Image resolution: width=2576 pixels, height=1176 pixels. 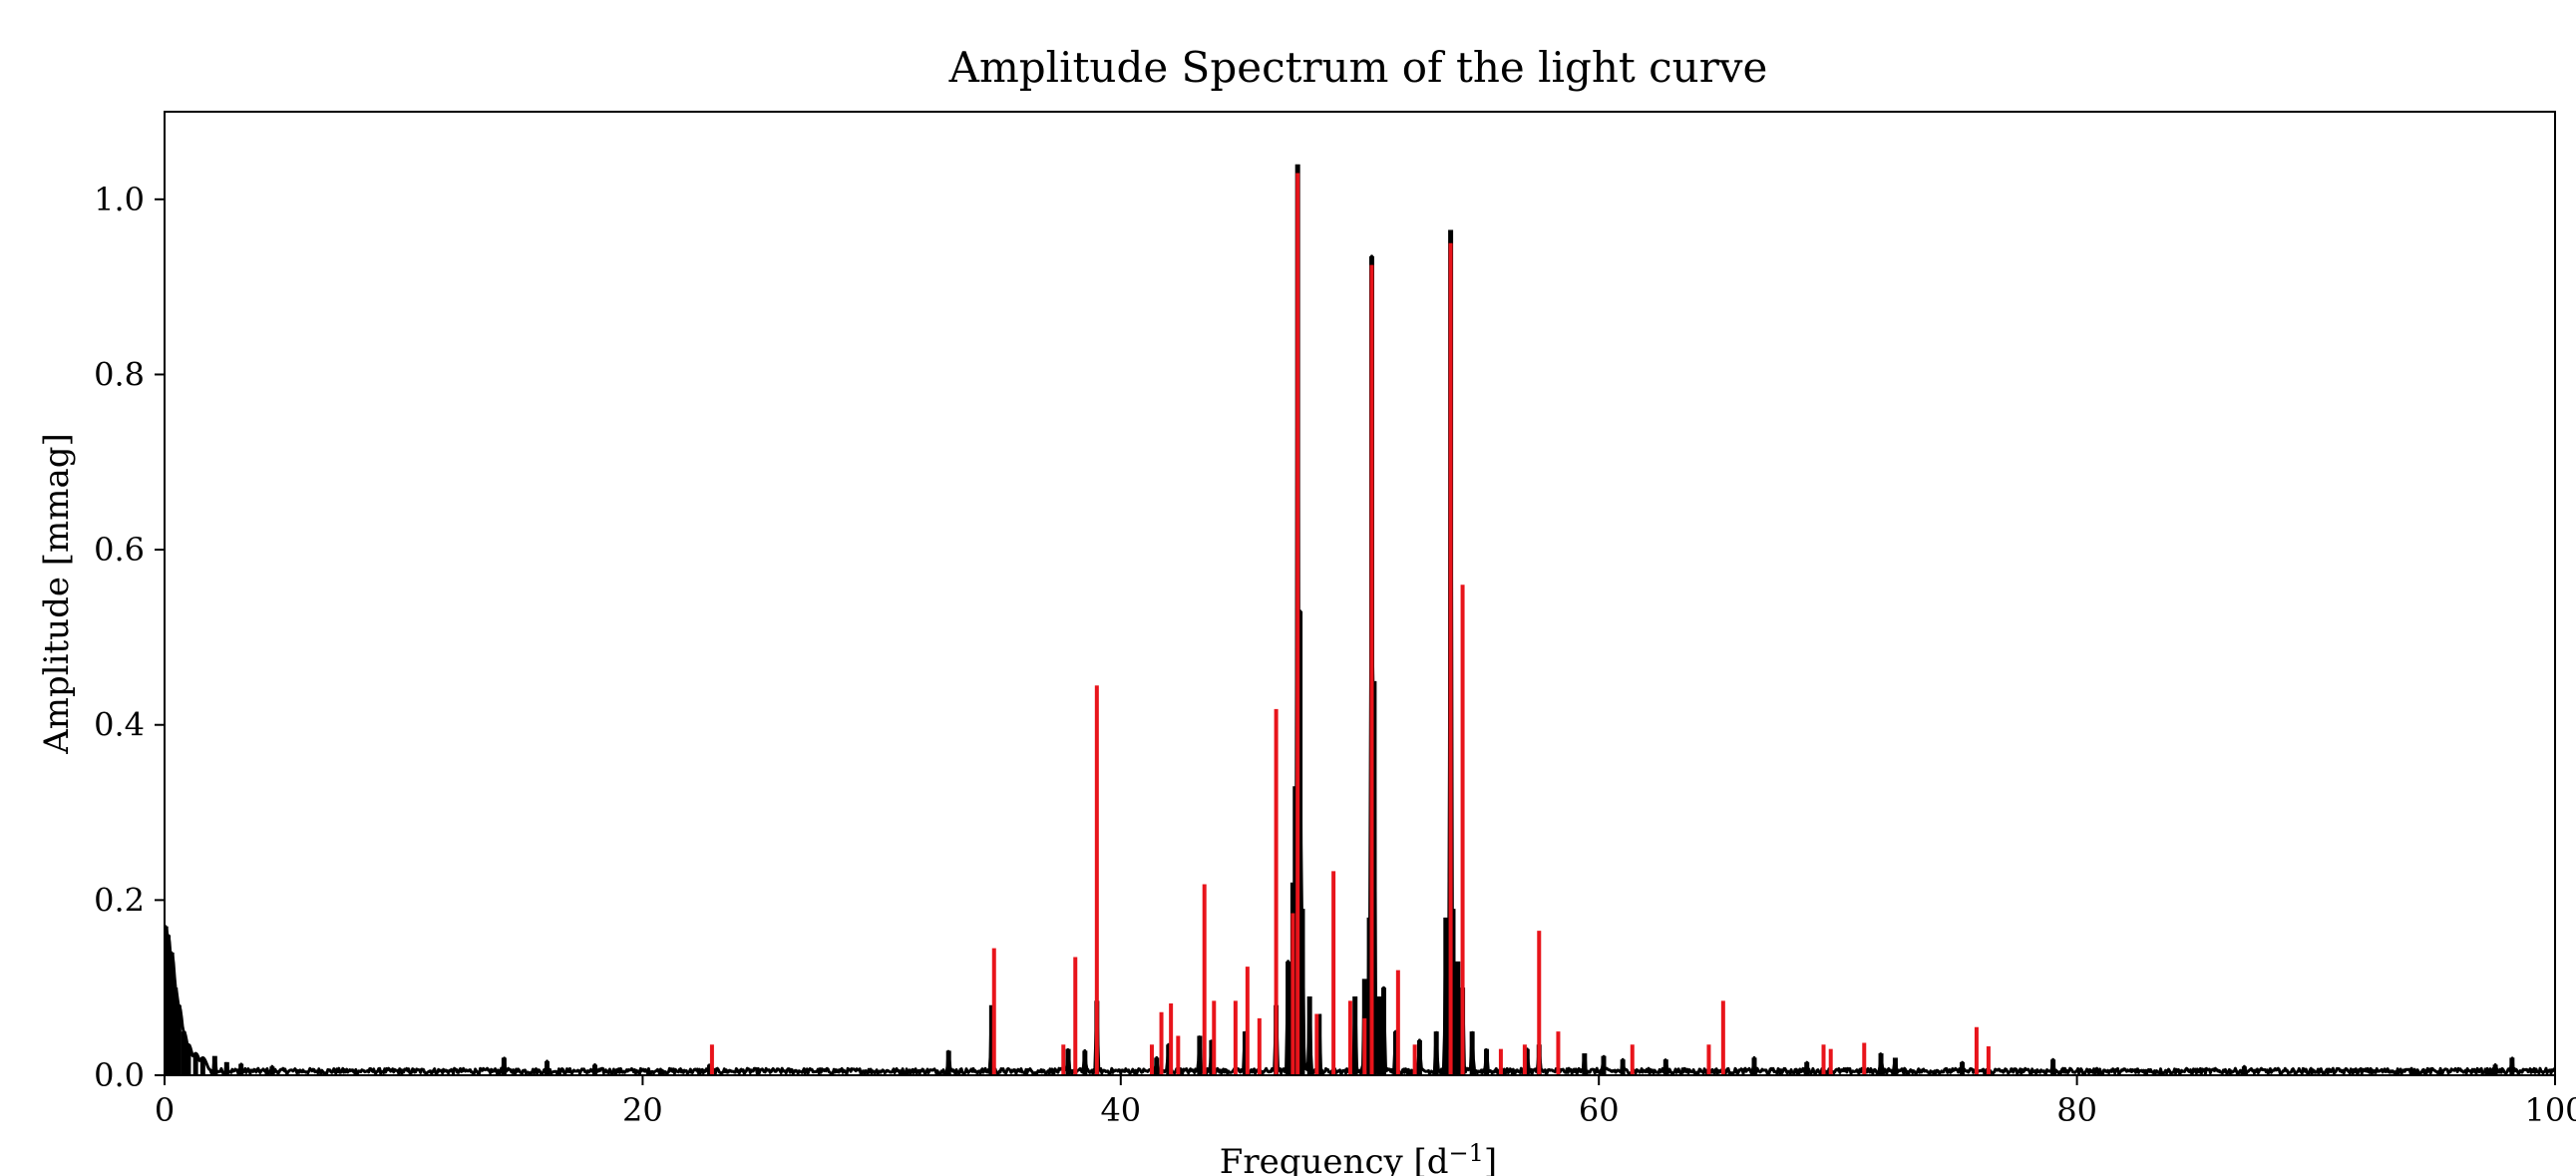 I want to click on chart-title: Amplitude Spectrum of the light curve, so click(x=1358, y=67).